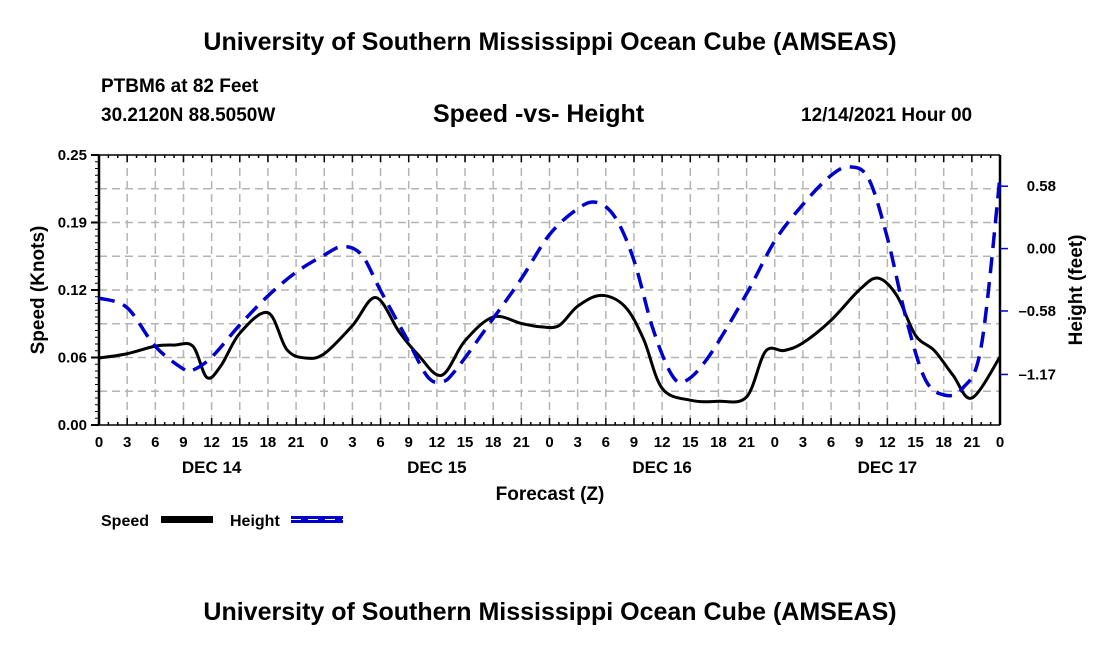  Describe the element at coordinates (1037, 374) in the screenshot. I see `y2-tick-label: –1.17` at that location.